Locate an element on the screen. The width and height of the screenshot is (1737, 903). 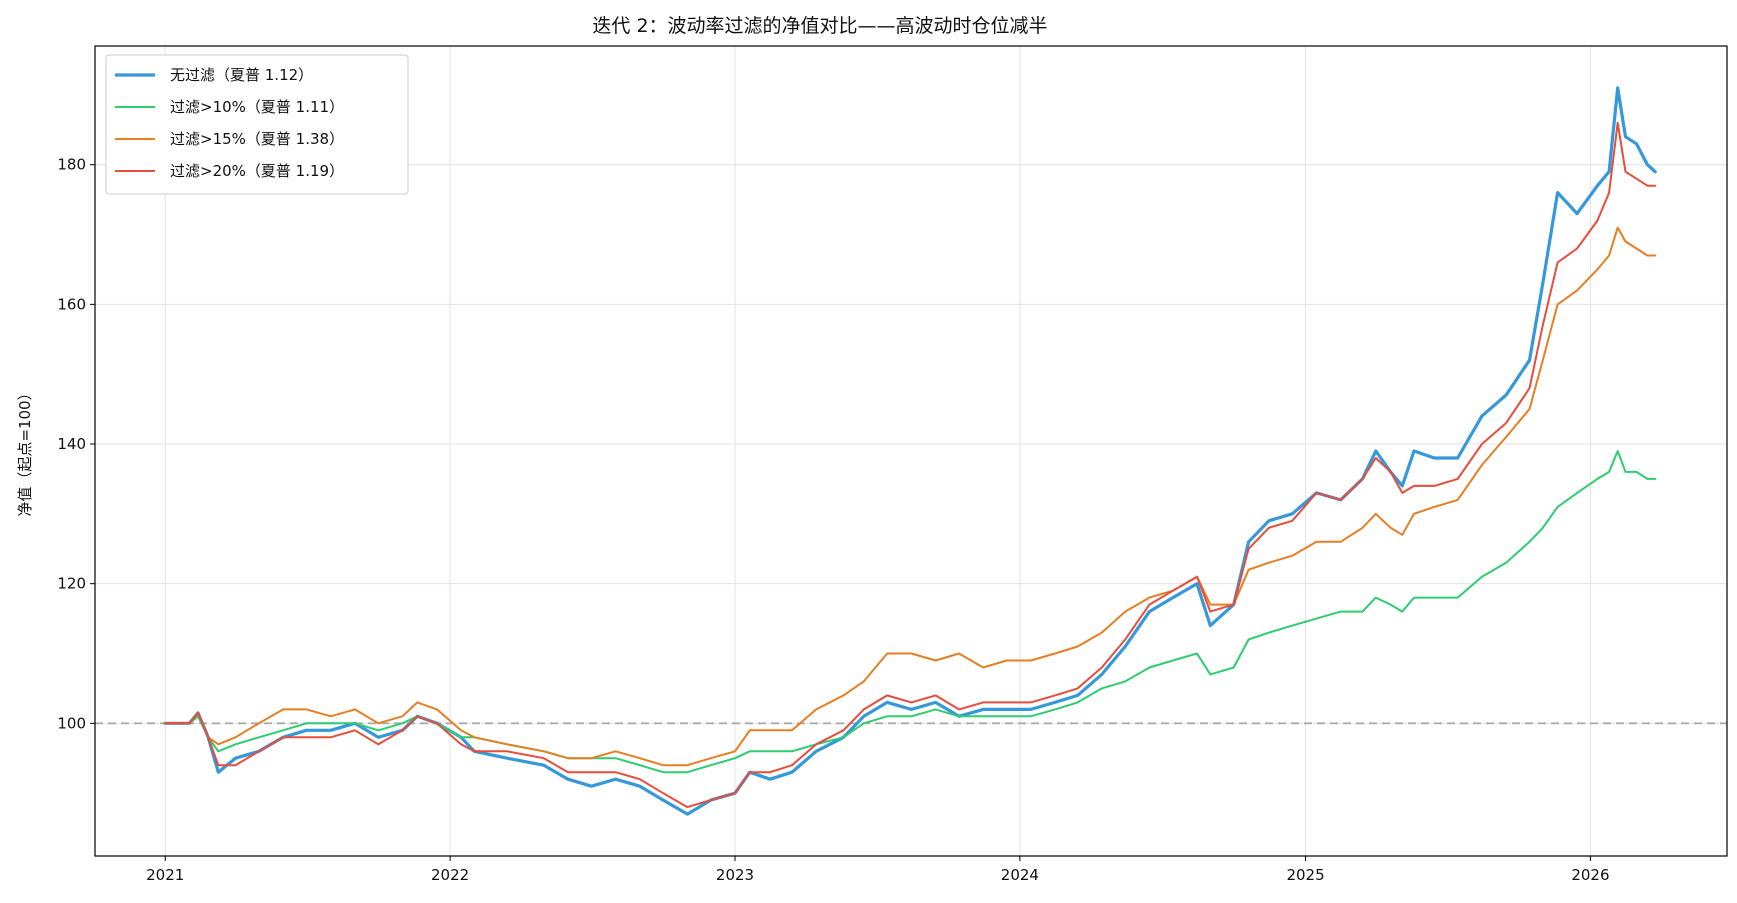
x-tick-label: 2026 is located at coordinates (1590, 875).